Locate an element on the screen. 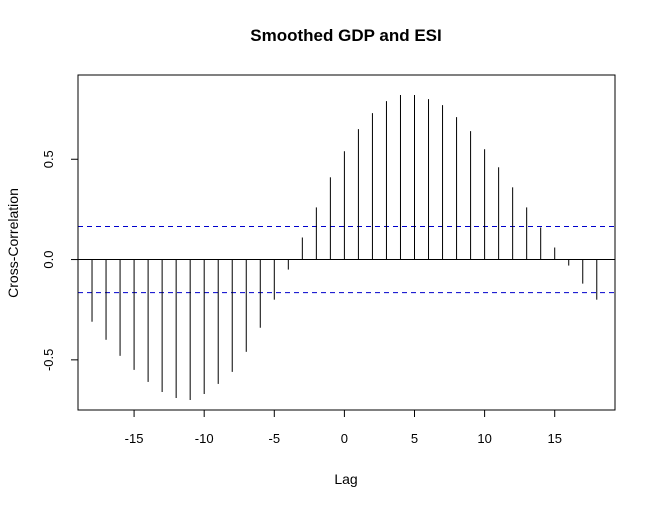 This screenshot has width=655, height=509. y-tick-label: 0.0 is located at coordinates (48, 260).